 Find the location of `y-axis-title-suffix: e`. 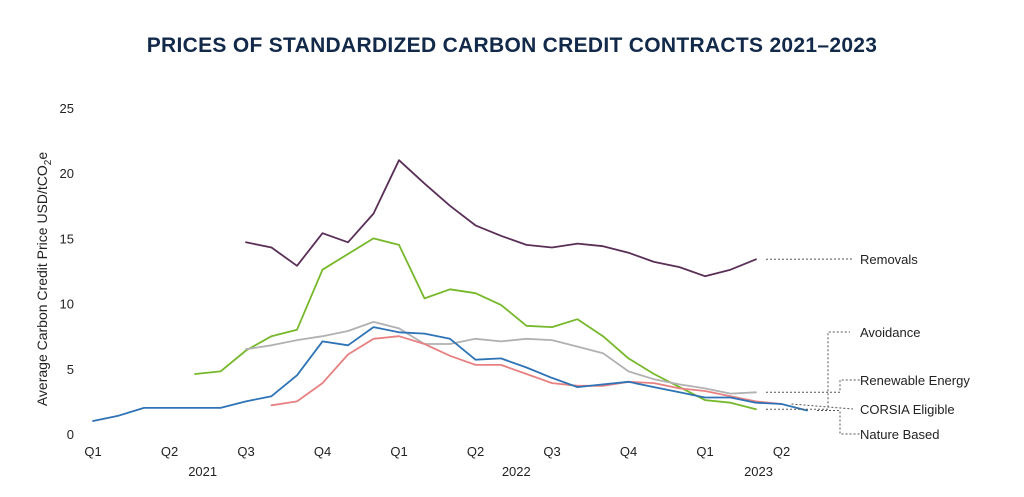

y-axis-title-suffix: e is located at coordinates (42, 156).